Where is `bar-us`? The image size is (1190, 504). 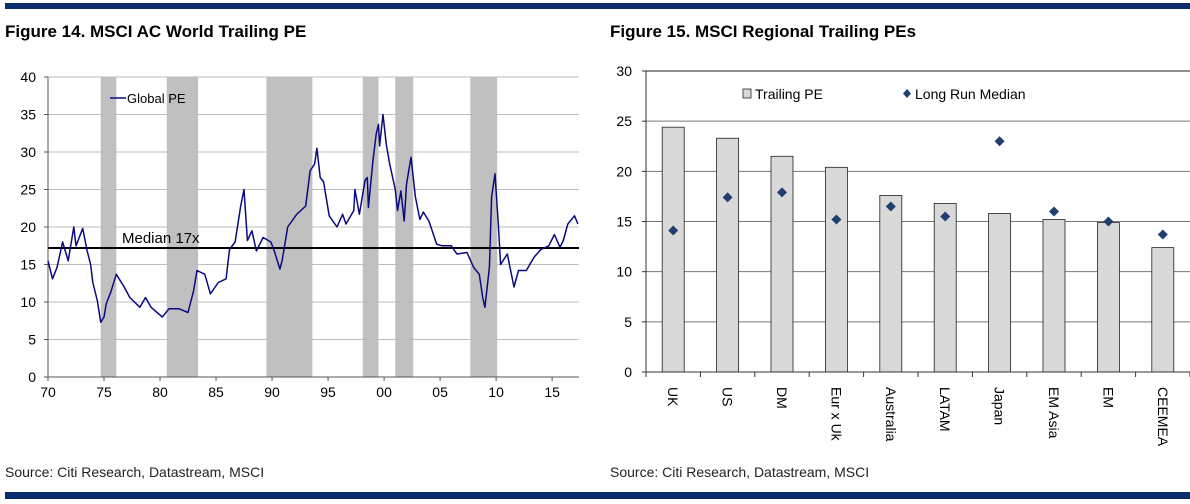 bar-us is located at coordinates (727, 255).